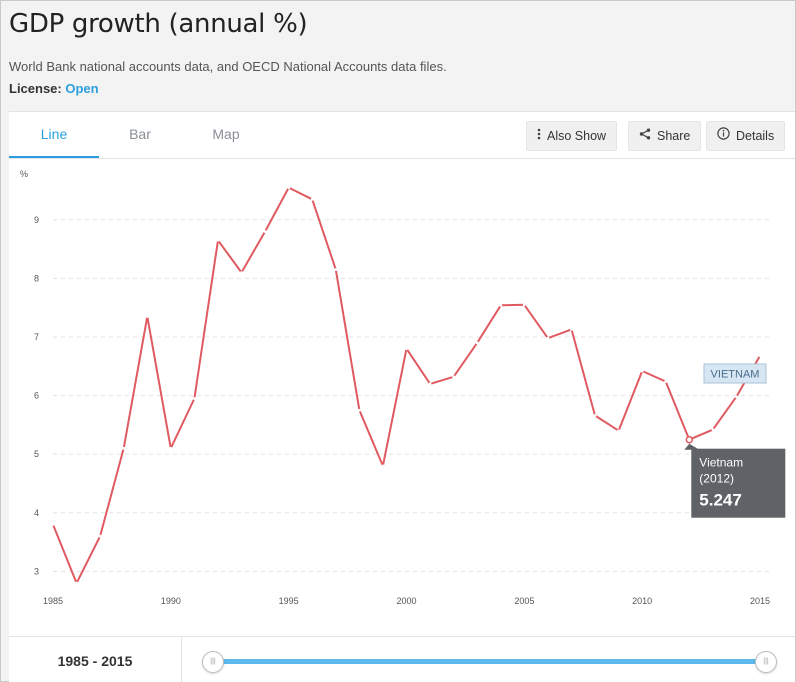  I want to click on details-label: Details, so click(755, 136).